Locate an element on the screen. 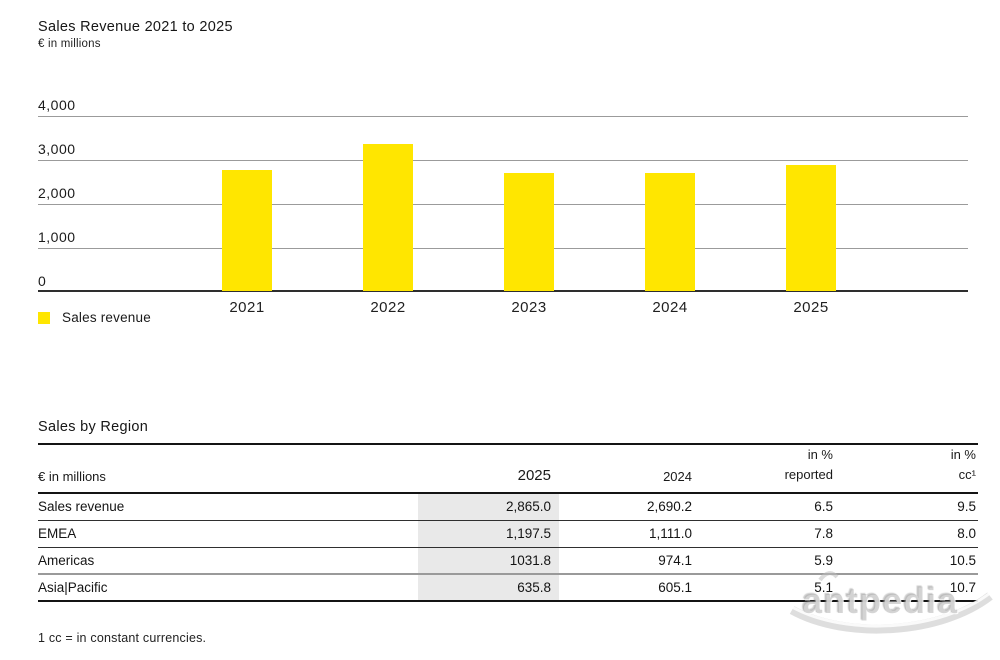 This screenshot has height=660, width=1000. value-pct-reported: 5.9 is located at coordinates (764, 561).